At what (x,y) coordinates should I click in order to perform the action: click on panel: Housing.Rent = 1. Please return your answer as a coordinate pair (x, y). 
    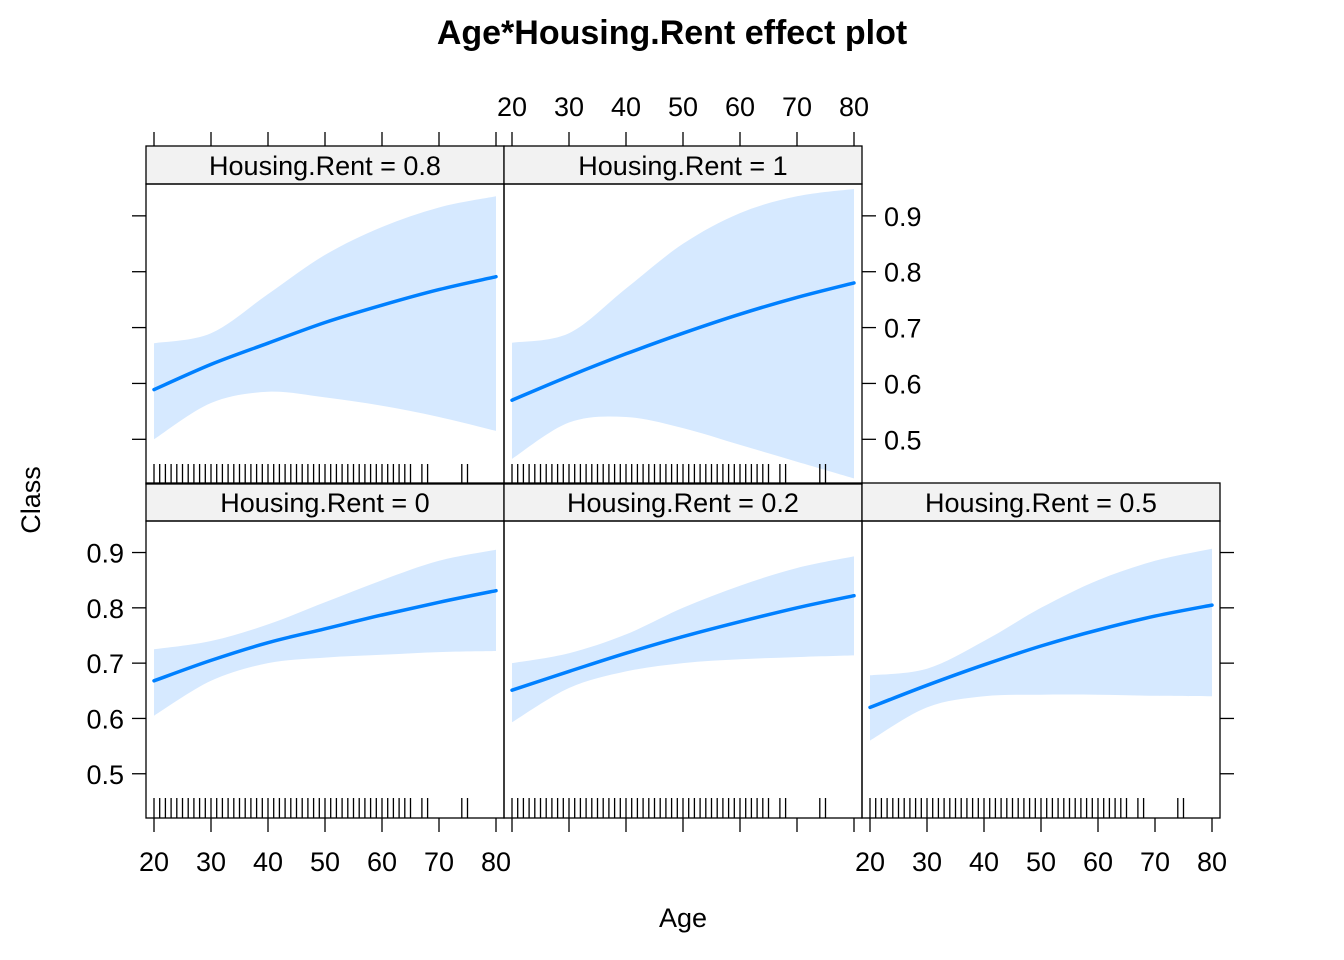
    Looking at the image, I should click on (683, 315).